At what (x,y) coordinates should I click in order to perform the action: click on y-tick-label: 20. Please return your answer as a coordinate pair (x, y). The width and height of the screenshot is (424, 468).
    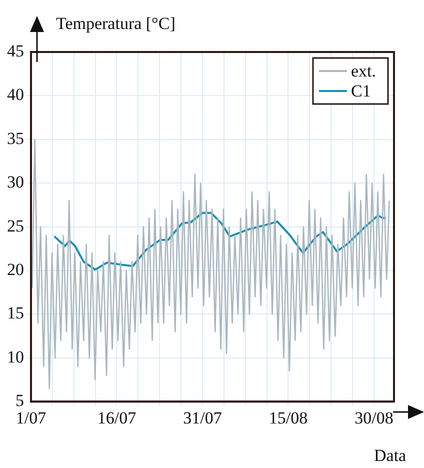
    Looking at the image, I should click on (15, 269).